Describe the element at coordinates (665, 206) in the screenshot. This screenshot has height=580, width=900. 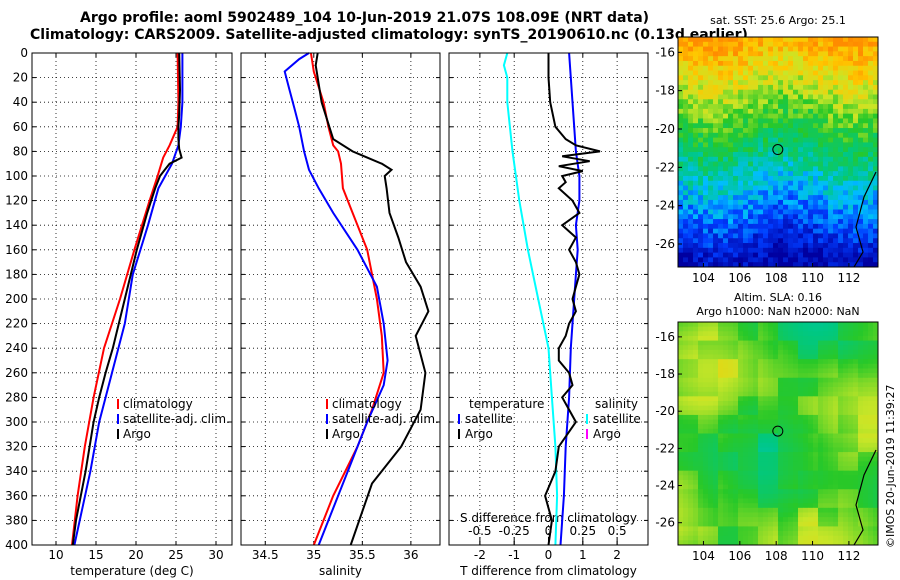
I see `map-y-tick-label: -24` at that location.